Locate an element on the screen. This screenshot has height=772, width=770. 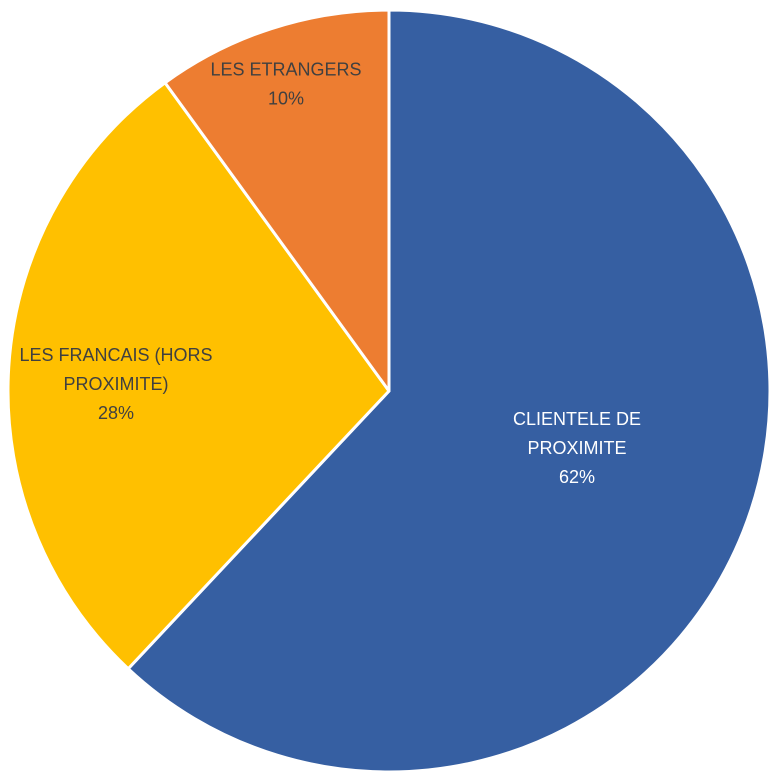
slice-value-label: 10% is located at coordinates (286, 99).